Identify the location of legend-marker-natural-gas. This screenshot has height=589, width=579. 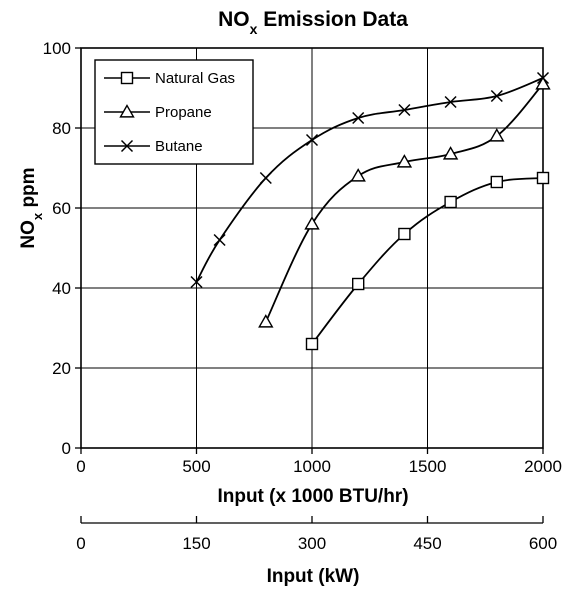
(127, 78).